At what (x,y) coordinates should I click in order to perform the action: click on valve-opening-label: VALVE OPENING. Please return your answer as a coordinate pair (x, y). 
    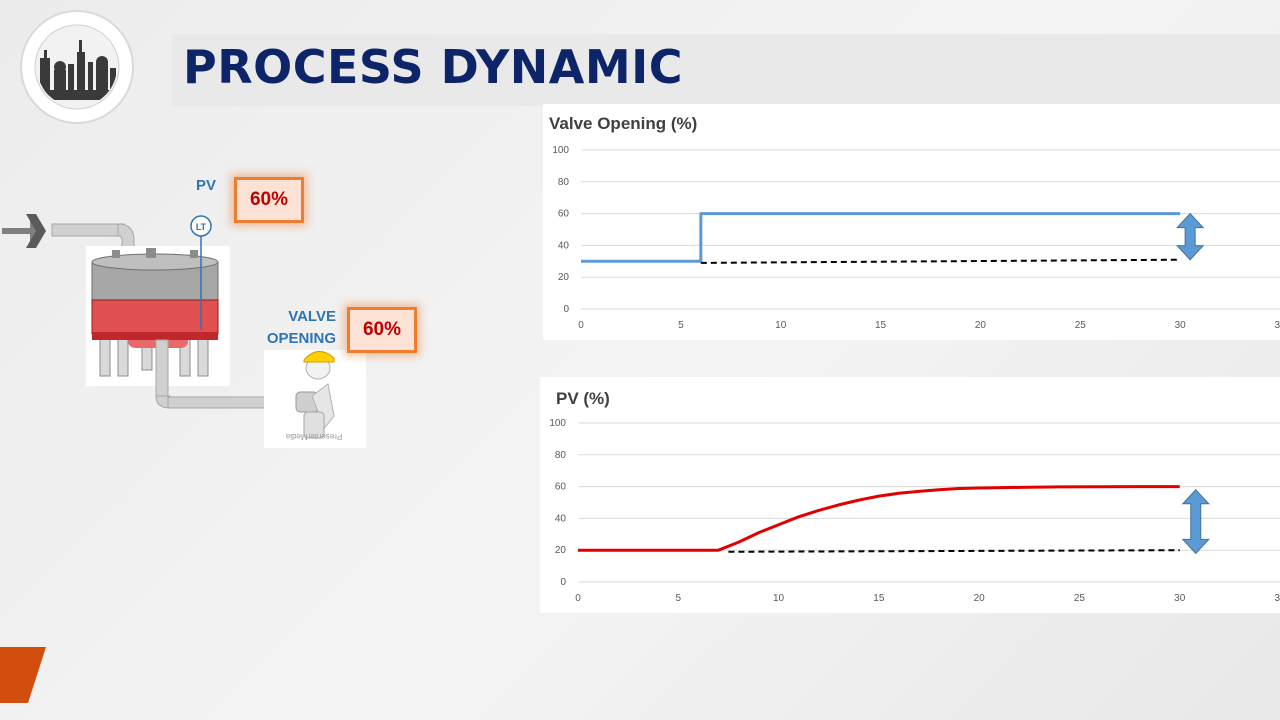
    Looking at the image, I should click on (294, 328).